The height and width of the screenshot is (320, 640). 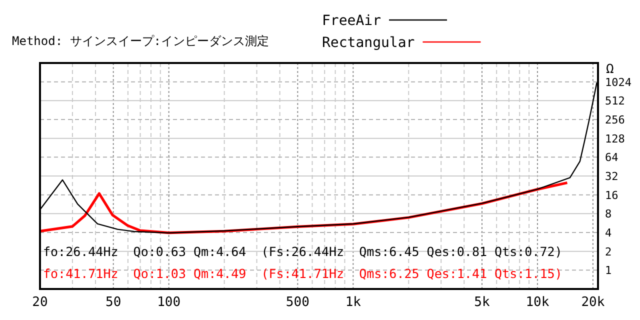 I want to click on annotation: fo:26.44Hz Qo:0.63 Qm:4.64 (Fs:26.44Hz Qms:6.45 Qes:0.81 Qts:0.72), so click(x=302, y=251).